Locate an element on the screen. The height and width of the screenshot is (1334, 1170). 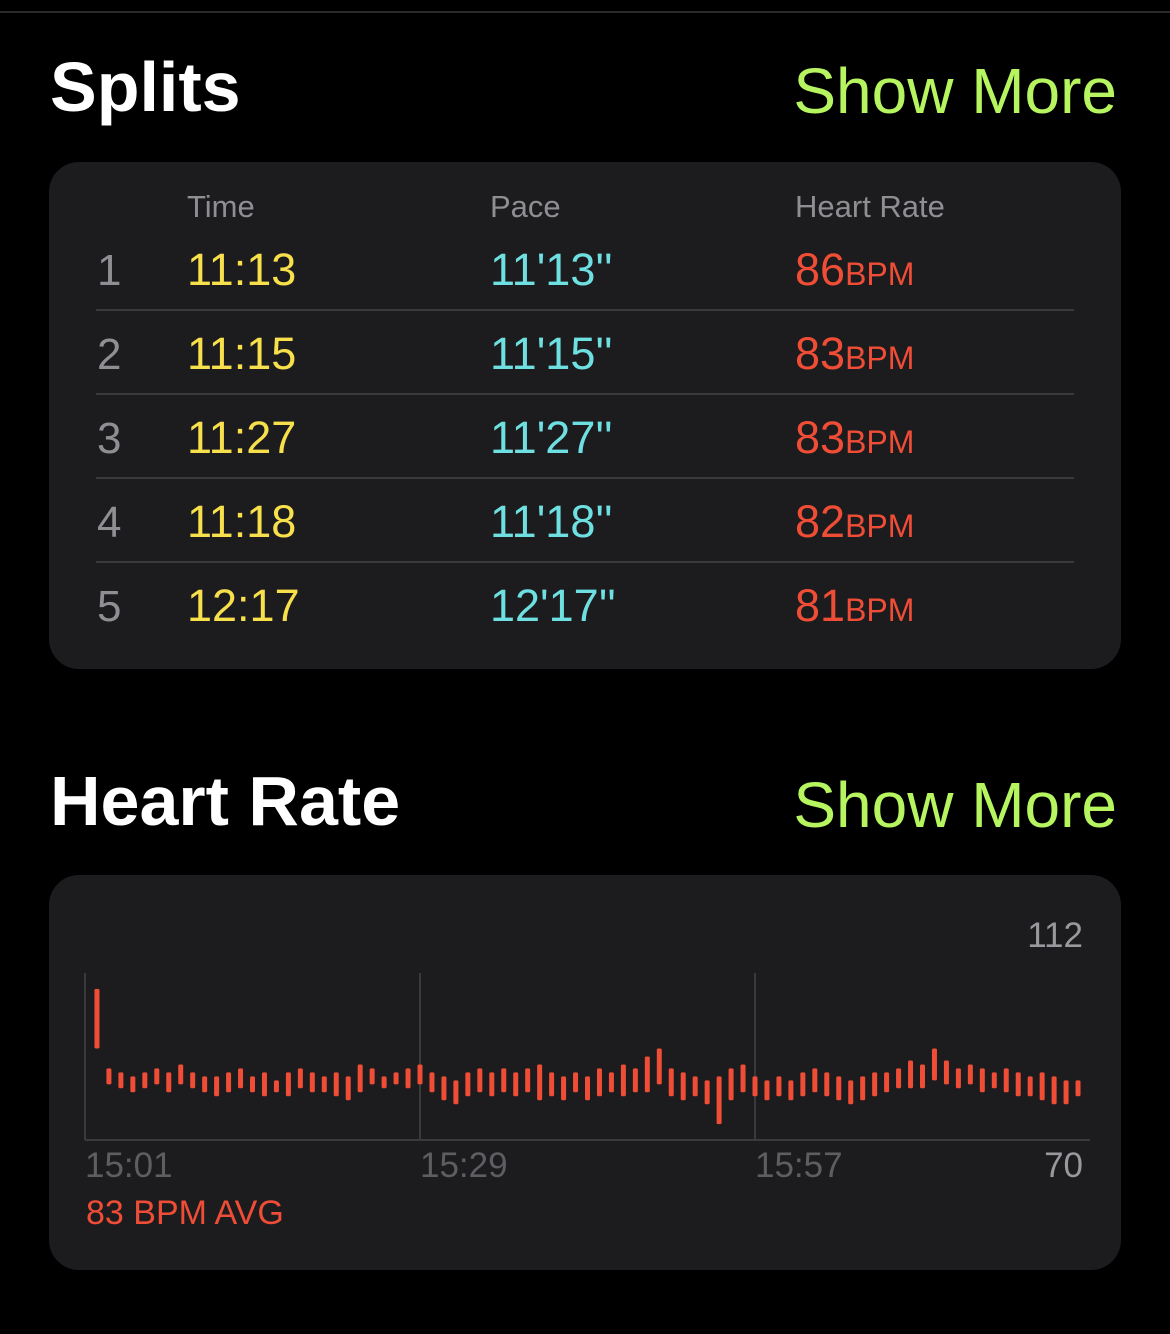
split-heart-rate: 86BPM is located at coordinates (854, 269).